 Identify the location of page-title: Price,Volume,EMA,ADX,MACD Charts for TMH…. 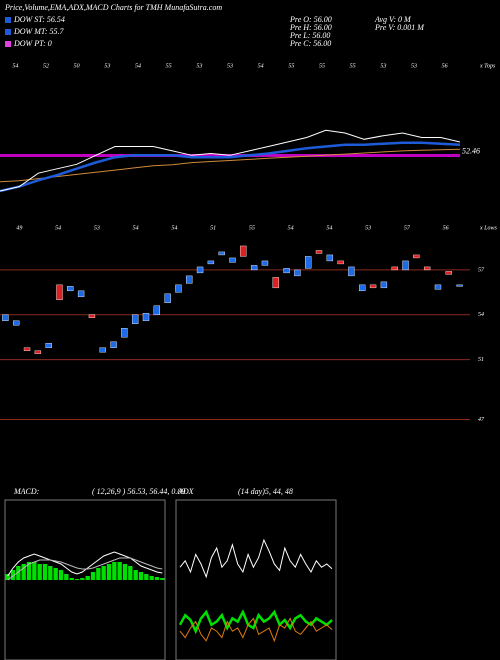
(113, 7).